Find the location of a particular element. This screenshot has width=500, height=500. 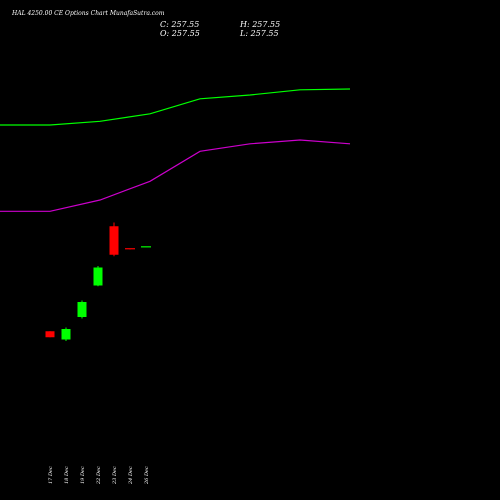

x-tick-label: 24 Dec is located at coordinates (131, 475).